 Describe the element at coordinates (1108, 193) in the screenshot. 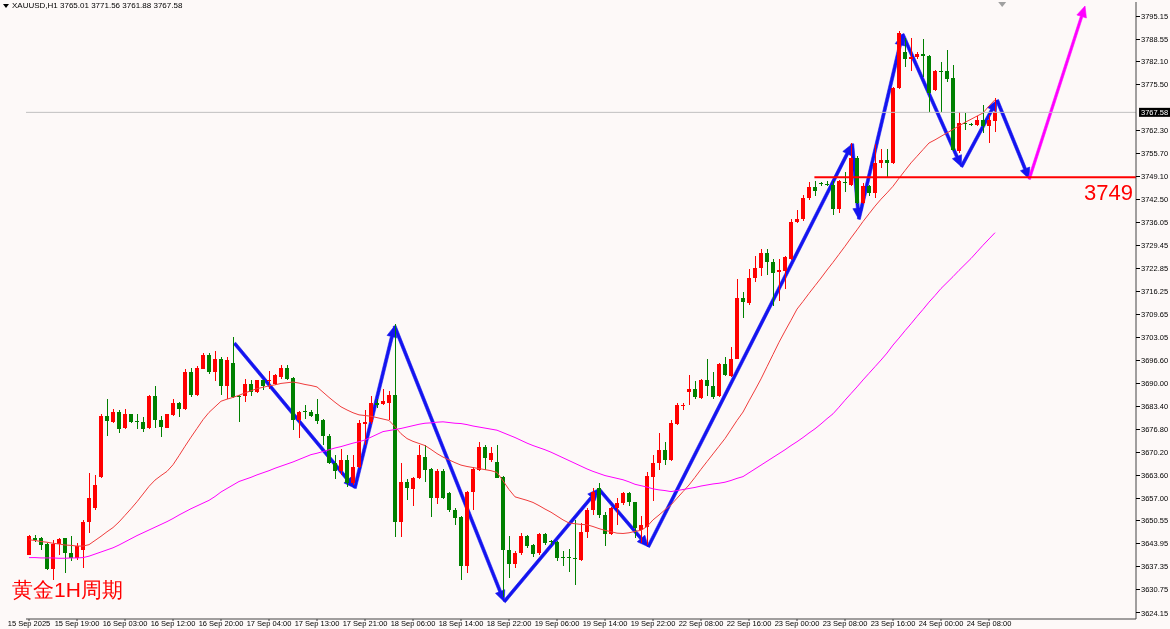

I see `ref-line-label: 3749` at that location.